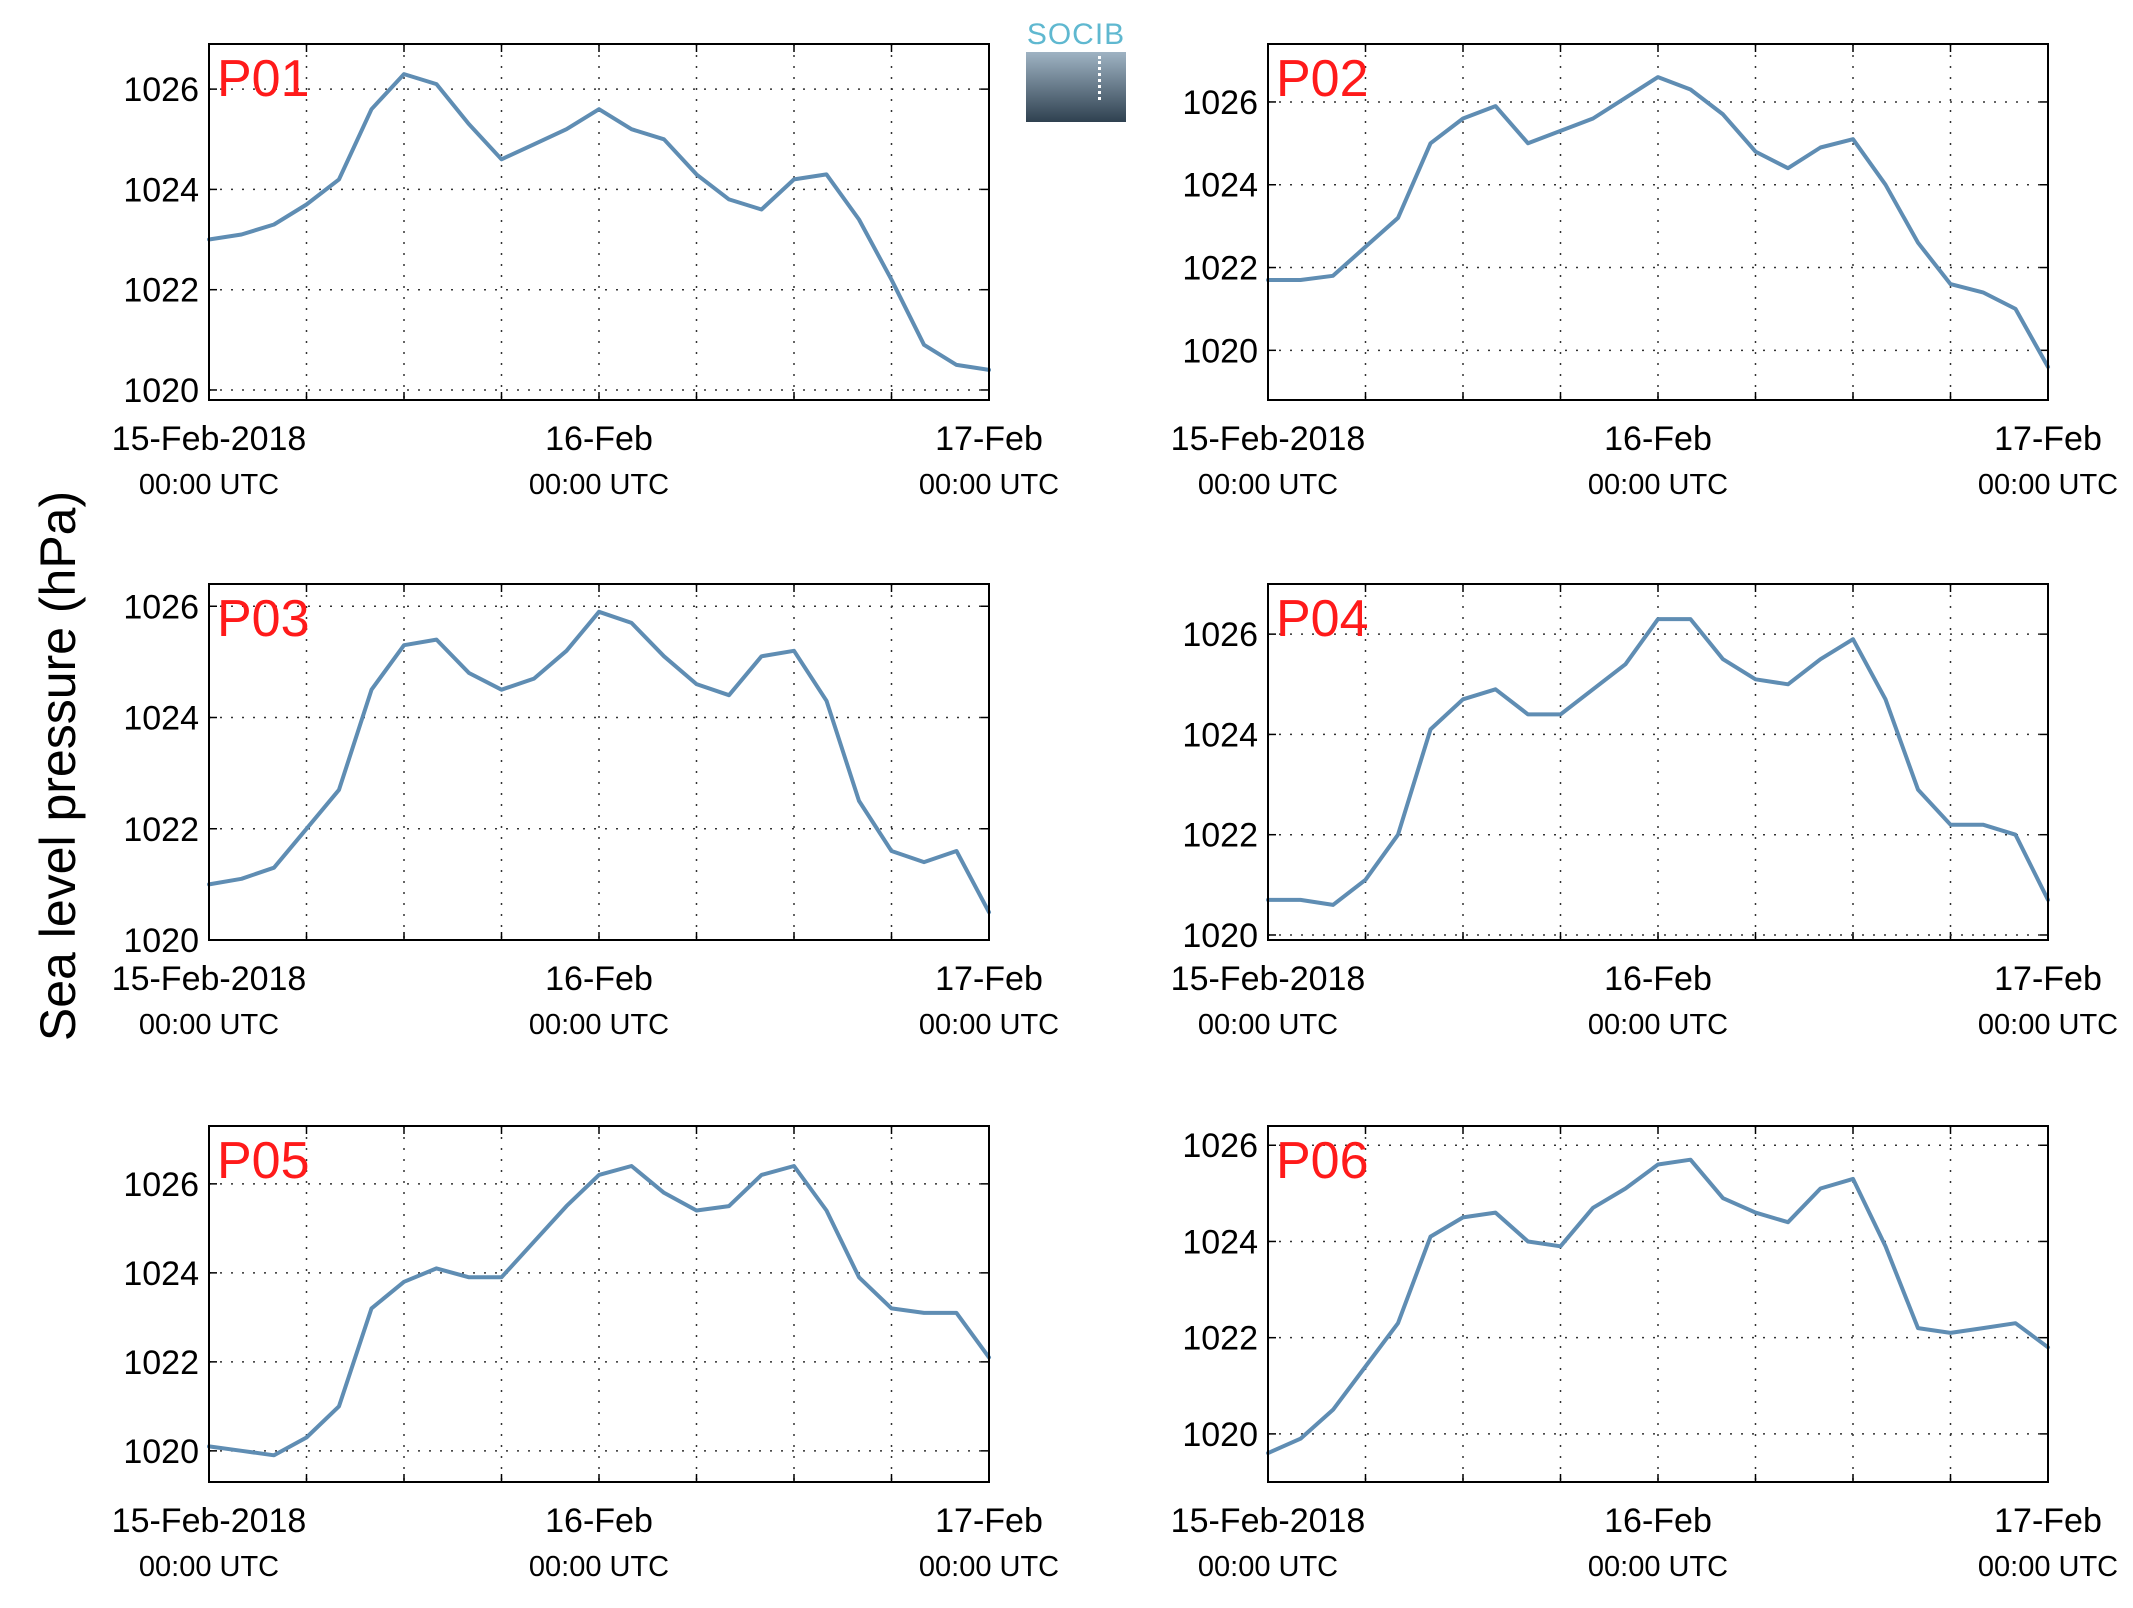 Image resolution: width=2133 pixels, height=1608 pixels. Describe the element at coordinates (1322, 79) in the screenshot. I see `panel-title: P02` at that location.